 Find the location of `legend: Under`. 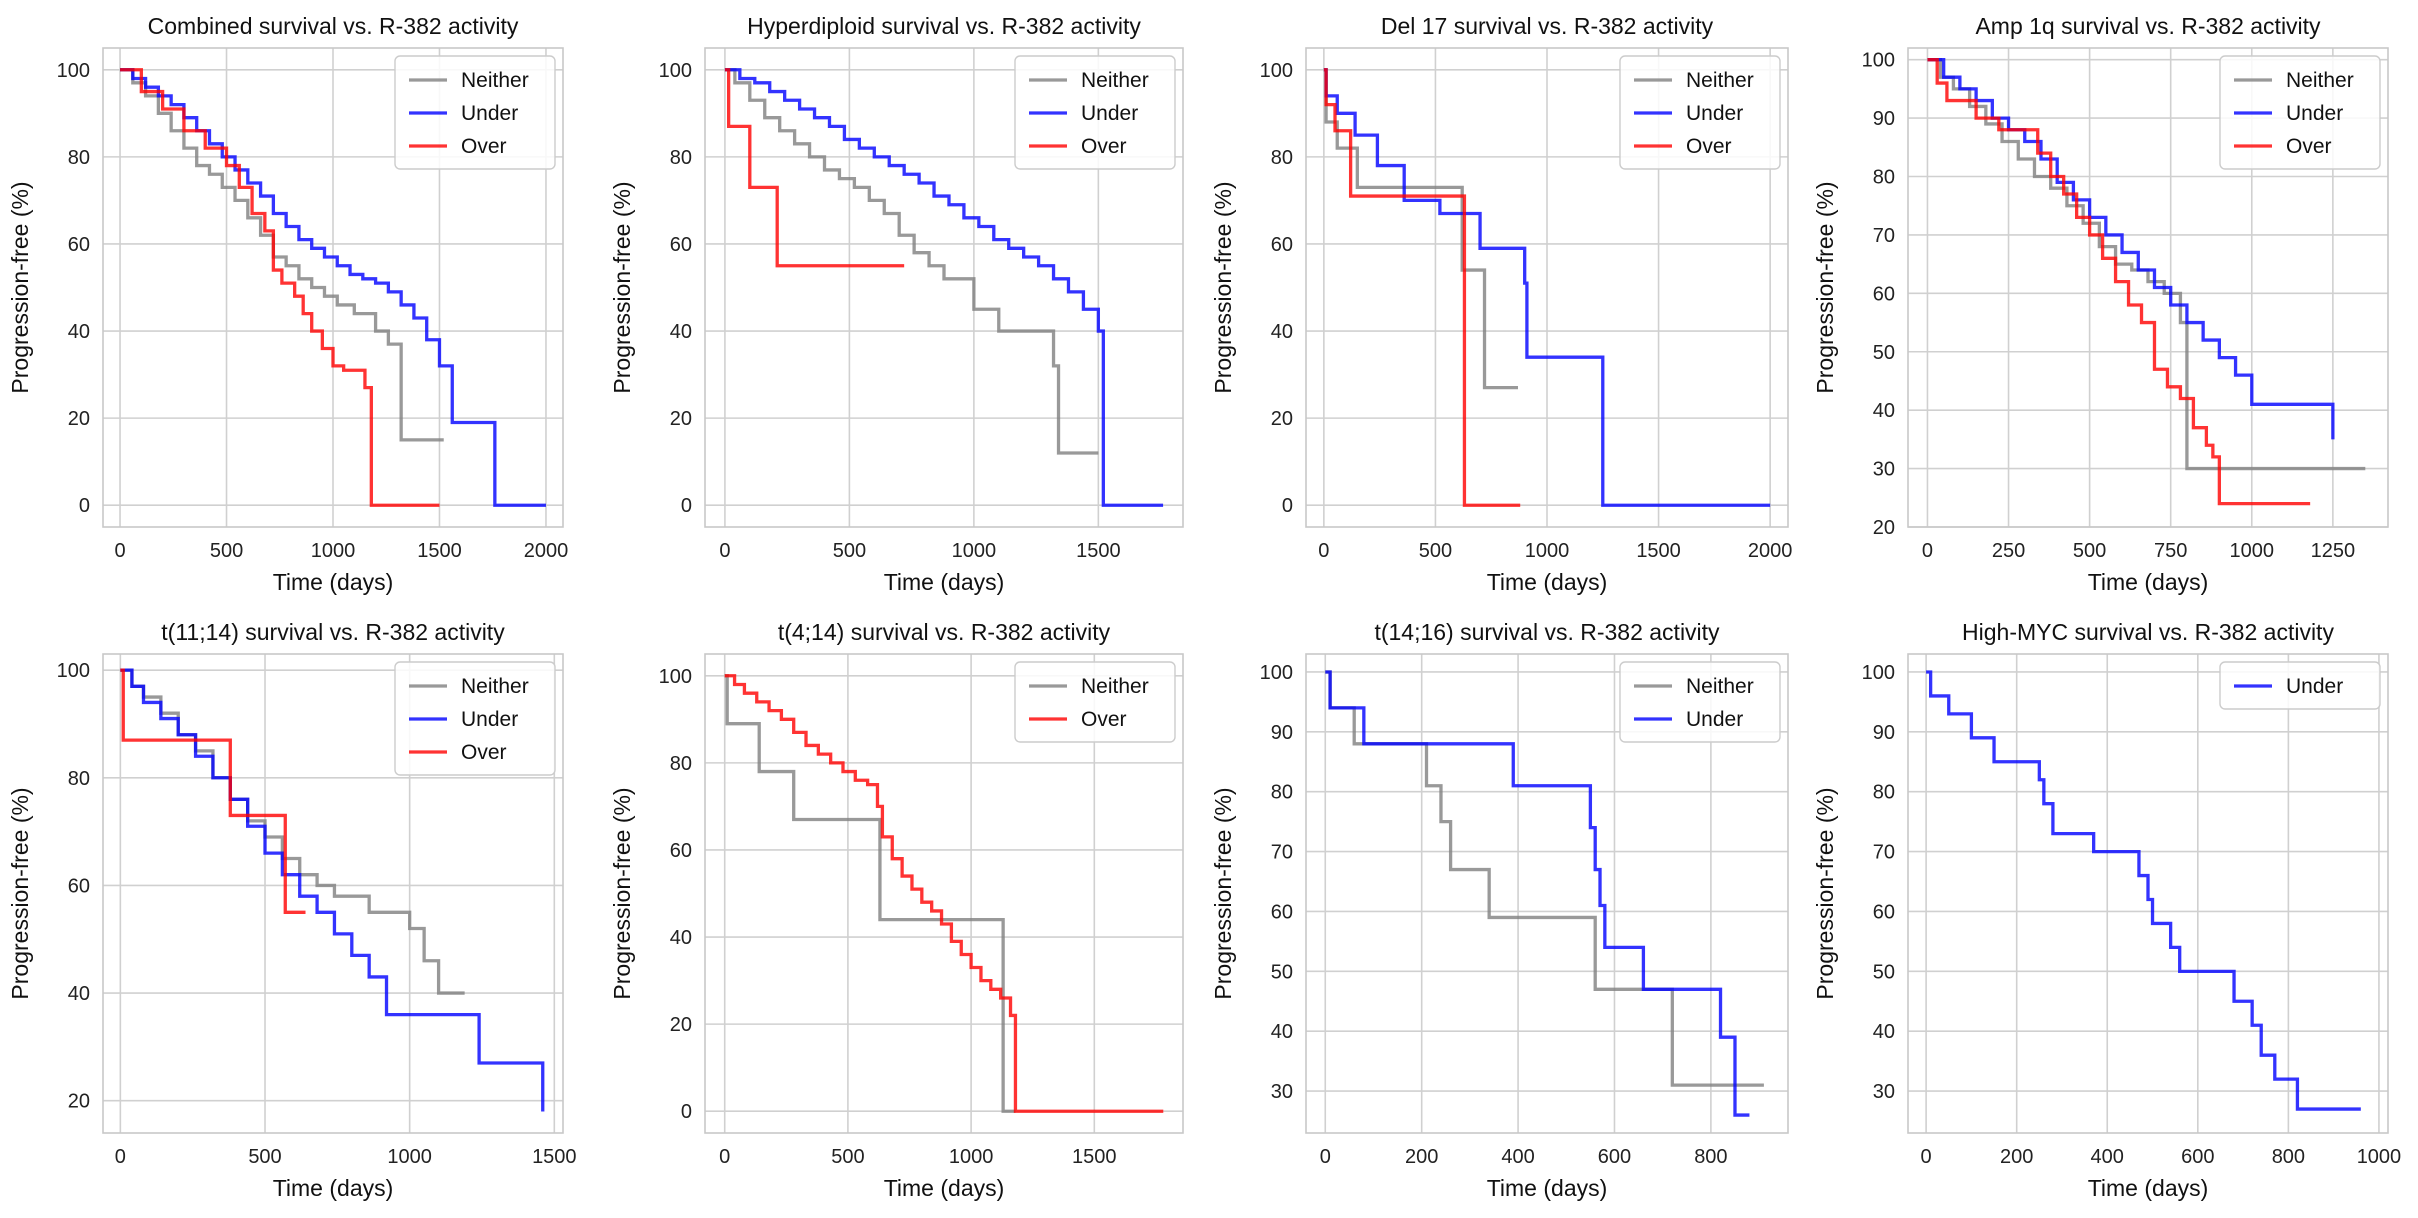

legend: Under is located at coordinates (2300, 685).